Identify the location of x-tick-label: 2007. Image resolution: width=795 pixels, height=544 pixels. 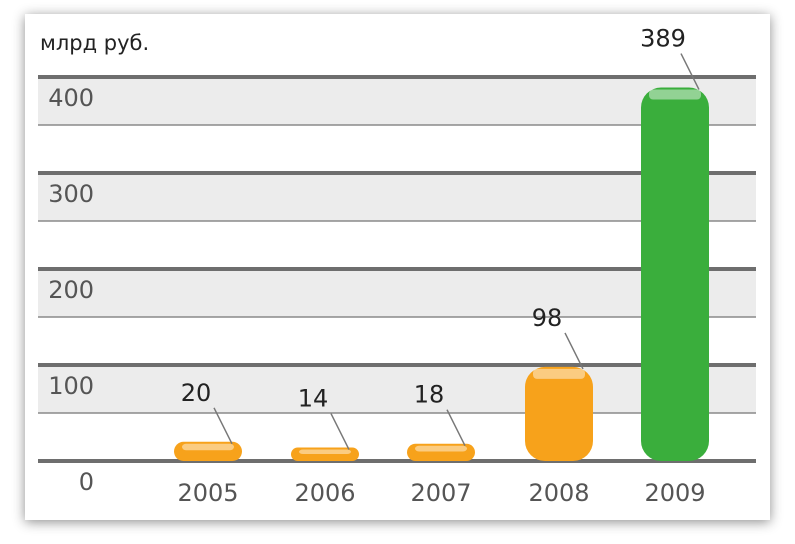
(440, 493).